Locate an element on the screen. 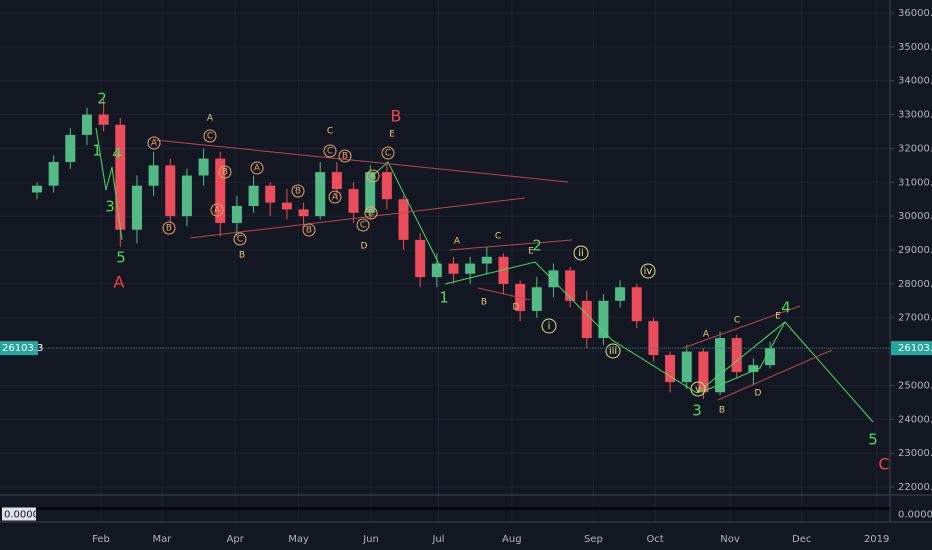 The image size is (932, 550). wave-label: 5 is located at coordinates (121, 258).